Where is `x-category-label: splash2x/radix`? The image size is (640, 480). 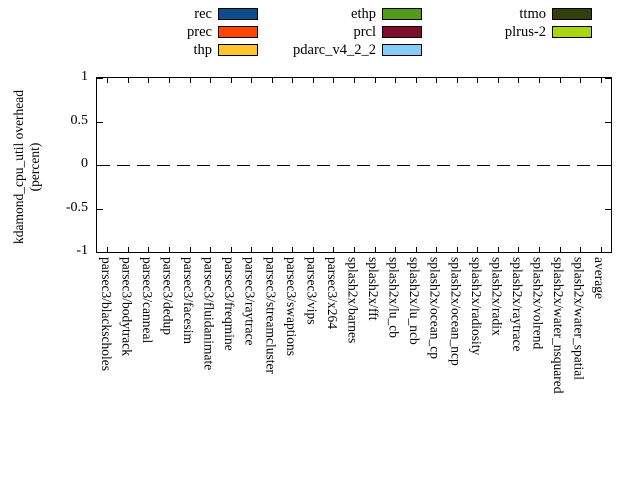
x-category-label: splash2x/radix is located at coordinates (497, 296).